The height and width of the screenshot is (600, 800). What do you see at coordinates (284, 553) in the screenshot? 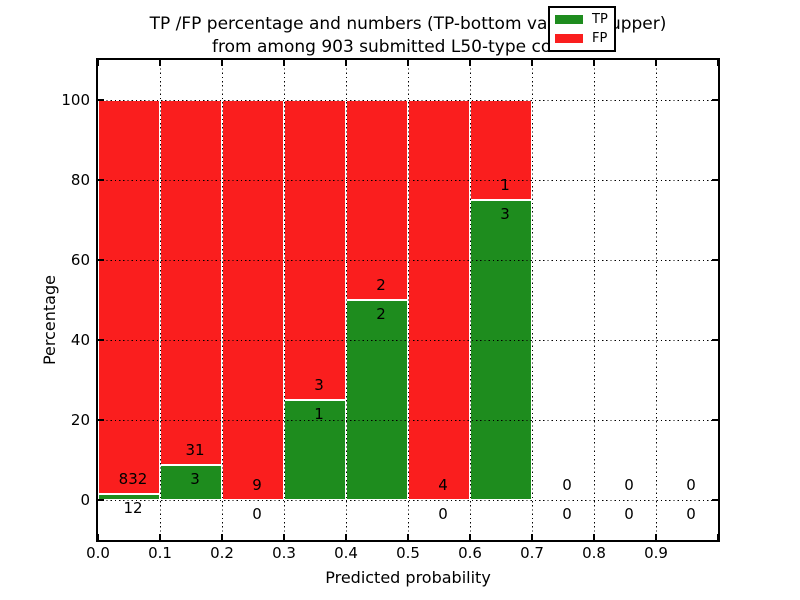
I see `x-tick-label: 0.3` at bounding box center [284, 553].